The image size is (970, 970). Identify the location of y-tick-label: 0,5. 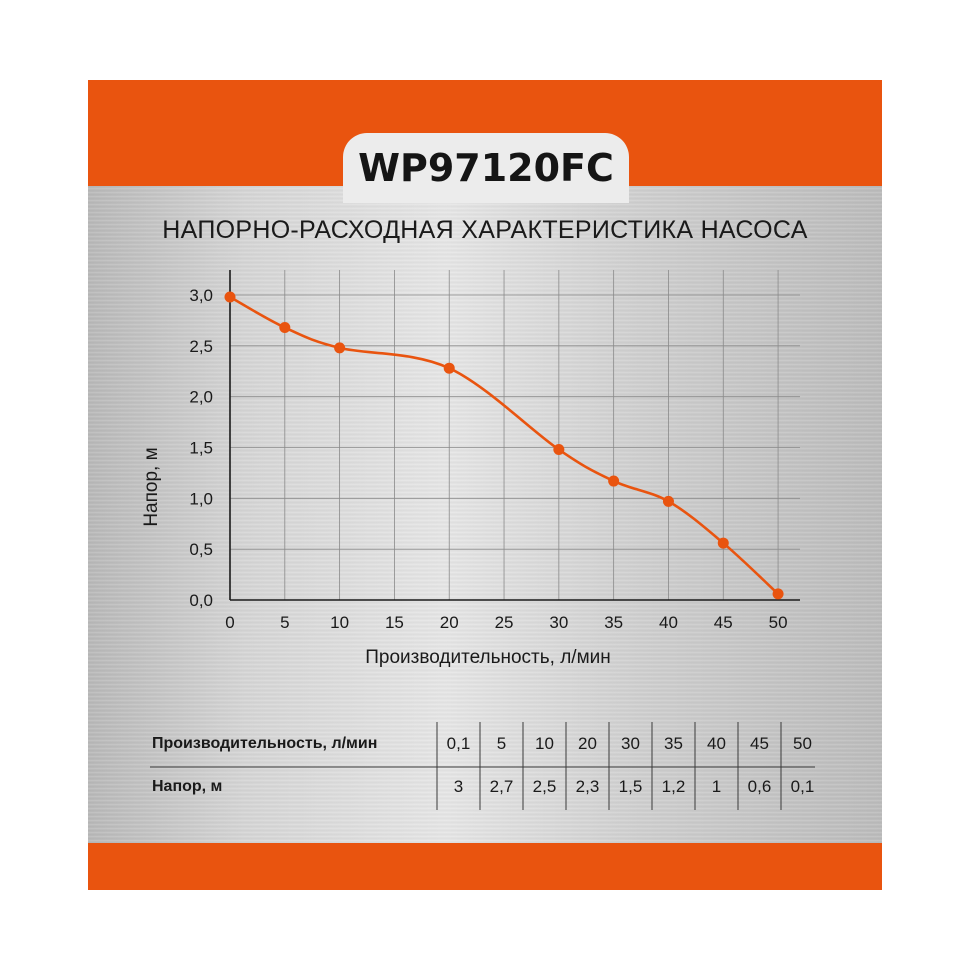
(201, 549).